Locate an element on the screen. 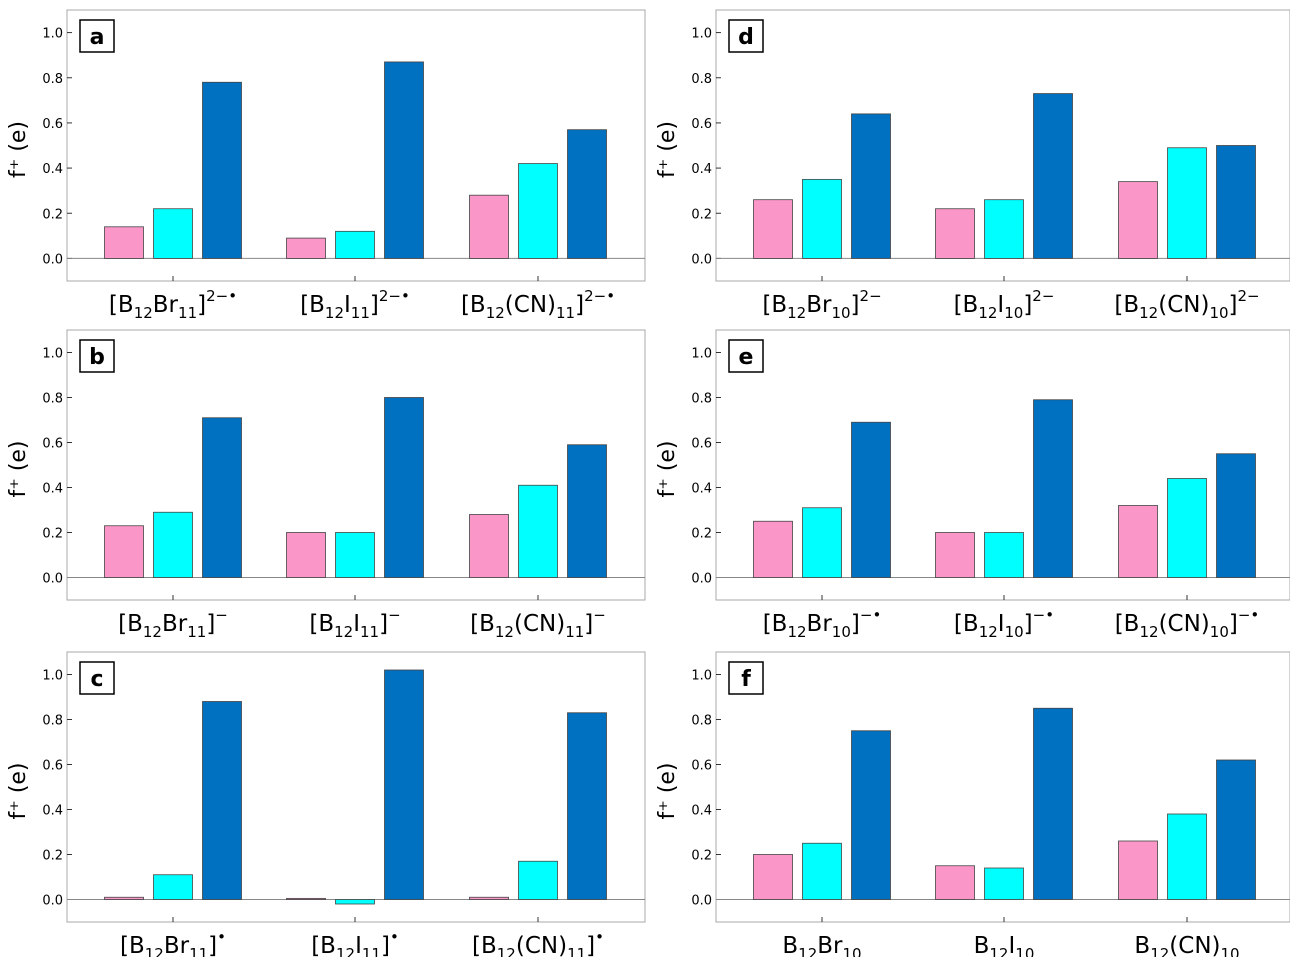 This screenshot has width=1290, height=957. category-part-sup: • is located at coordinates (221, 937).